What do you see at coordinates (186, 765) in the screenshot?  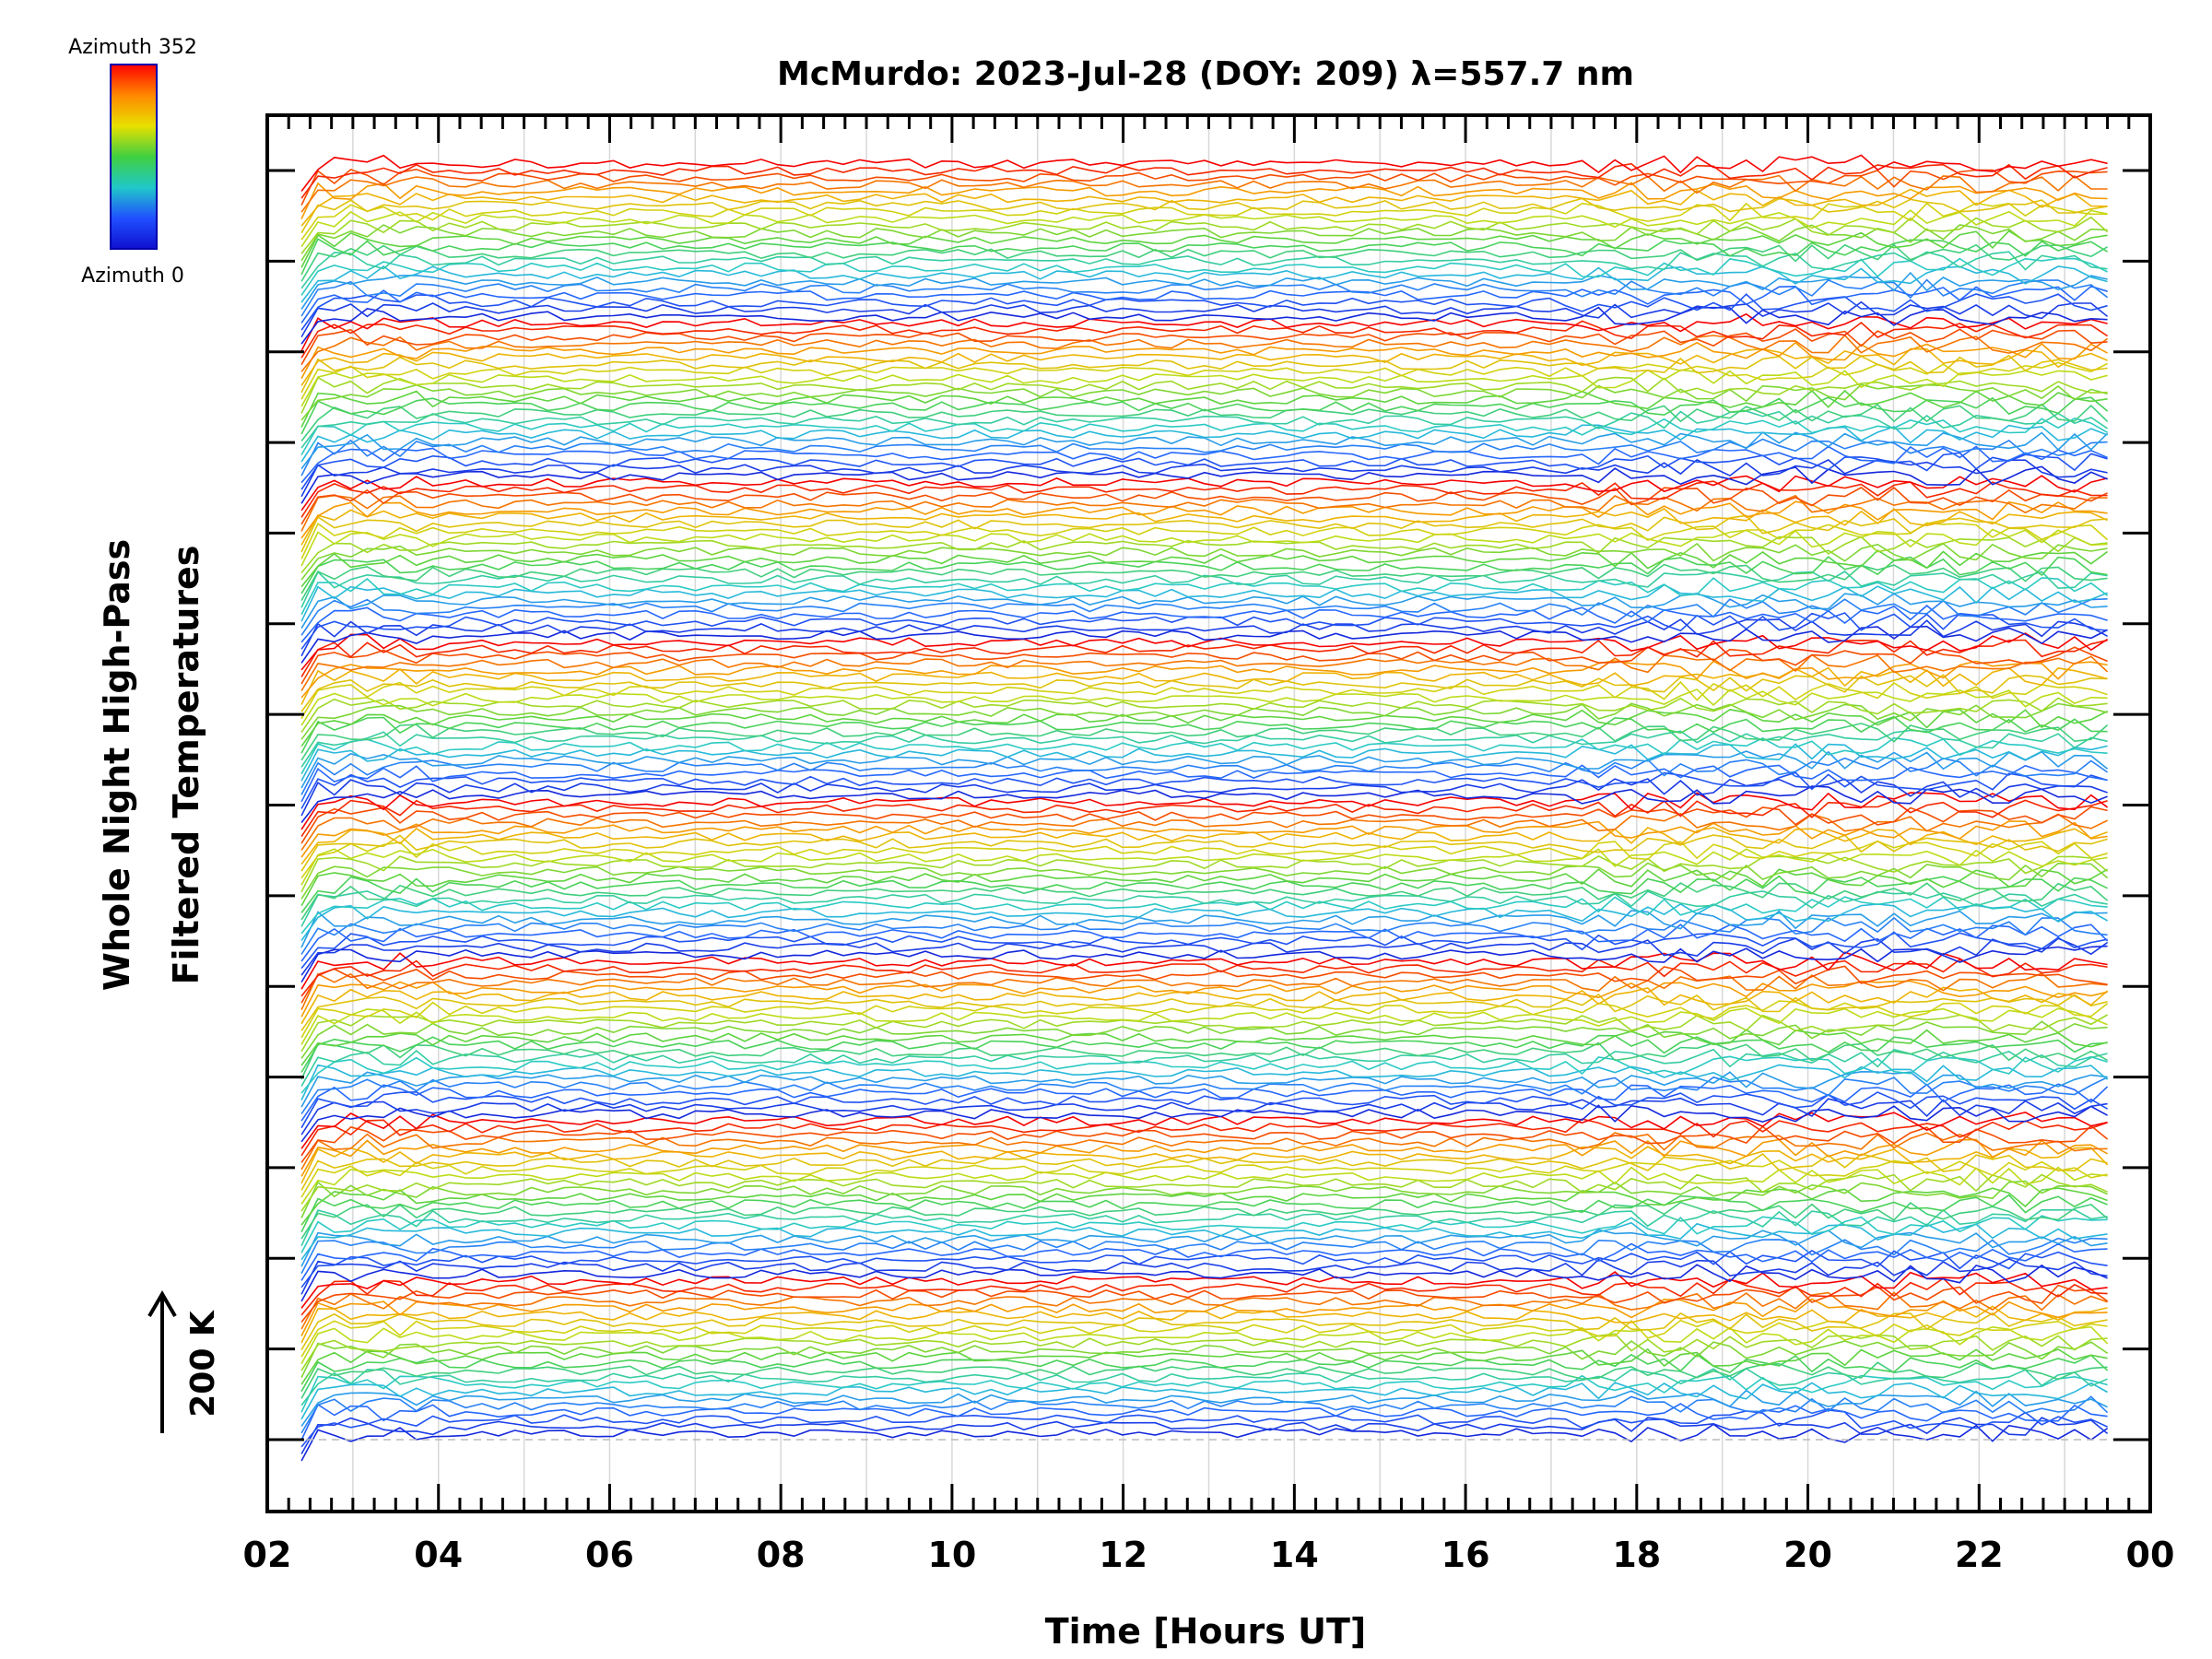 I see `y-axis-label-line2: Filtered Temperatures` at bounding box center [186, 765].